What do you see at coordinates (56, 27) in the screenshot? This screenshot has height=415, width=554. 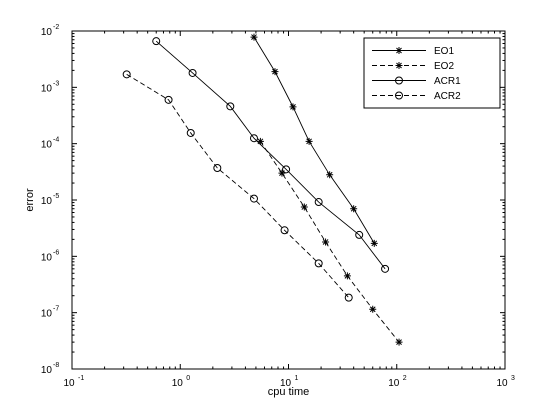 I see `y-tick-label-exponent: -2` at bounding box center [56, 27].